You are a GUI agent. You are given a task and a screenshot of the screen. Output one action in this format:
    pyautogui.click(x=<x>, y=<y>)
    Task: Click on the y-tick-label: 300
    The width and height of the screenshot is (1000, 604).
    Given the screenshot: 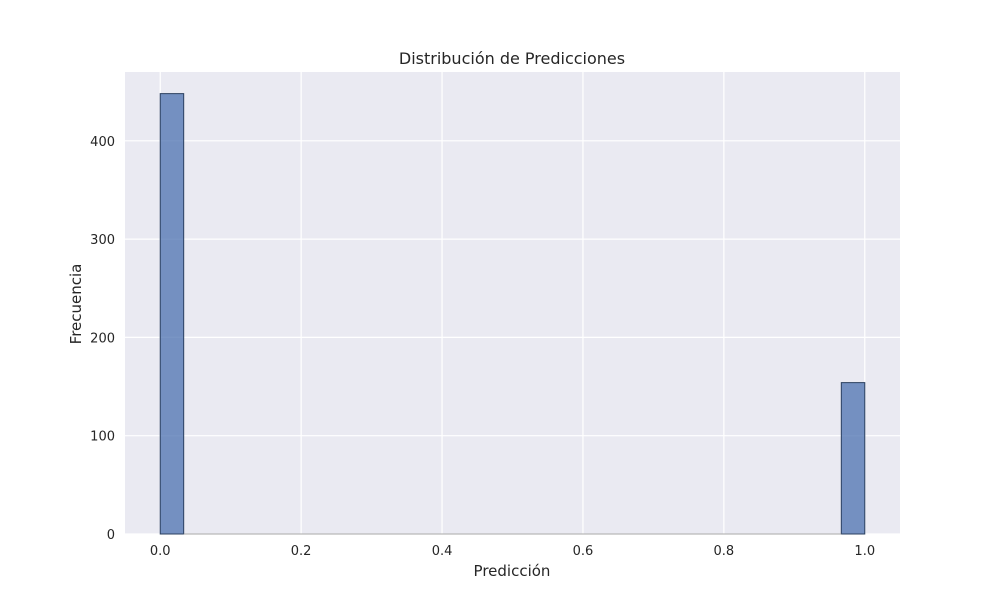 What is the action you would take?
    pyautogui.click(x=102, y=240)
    